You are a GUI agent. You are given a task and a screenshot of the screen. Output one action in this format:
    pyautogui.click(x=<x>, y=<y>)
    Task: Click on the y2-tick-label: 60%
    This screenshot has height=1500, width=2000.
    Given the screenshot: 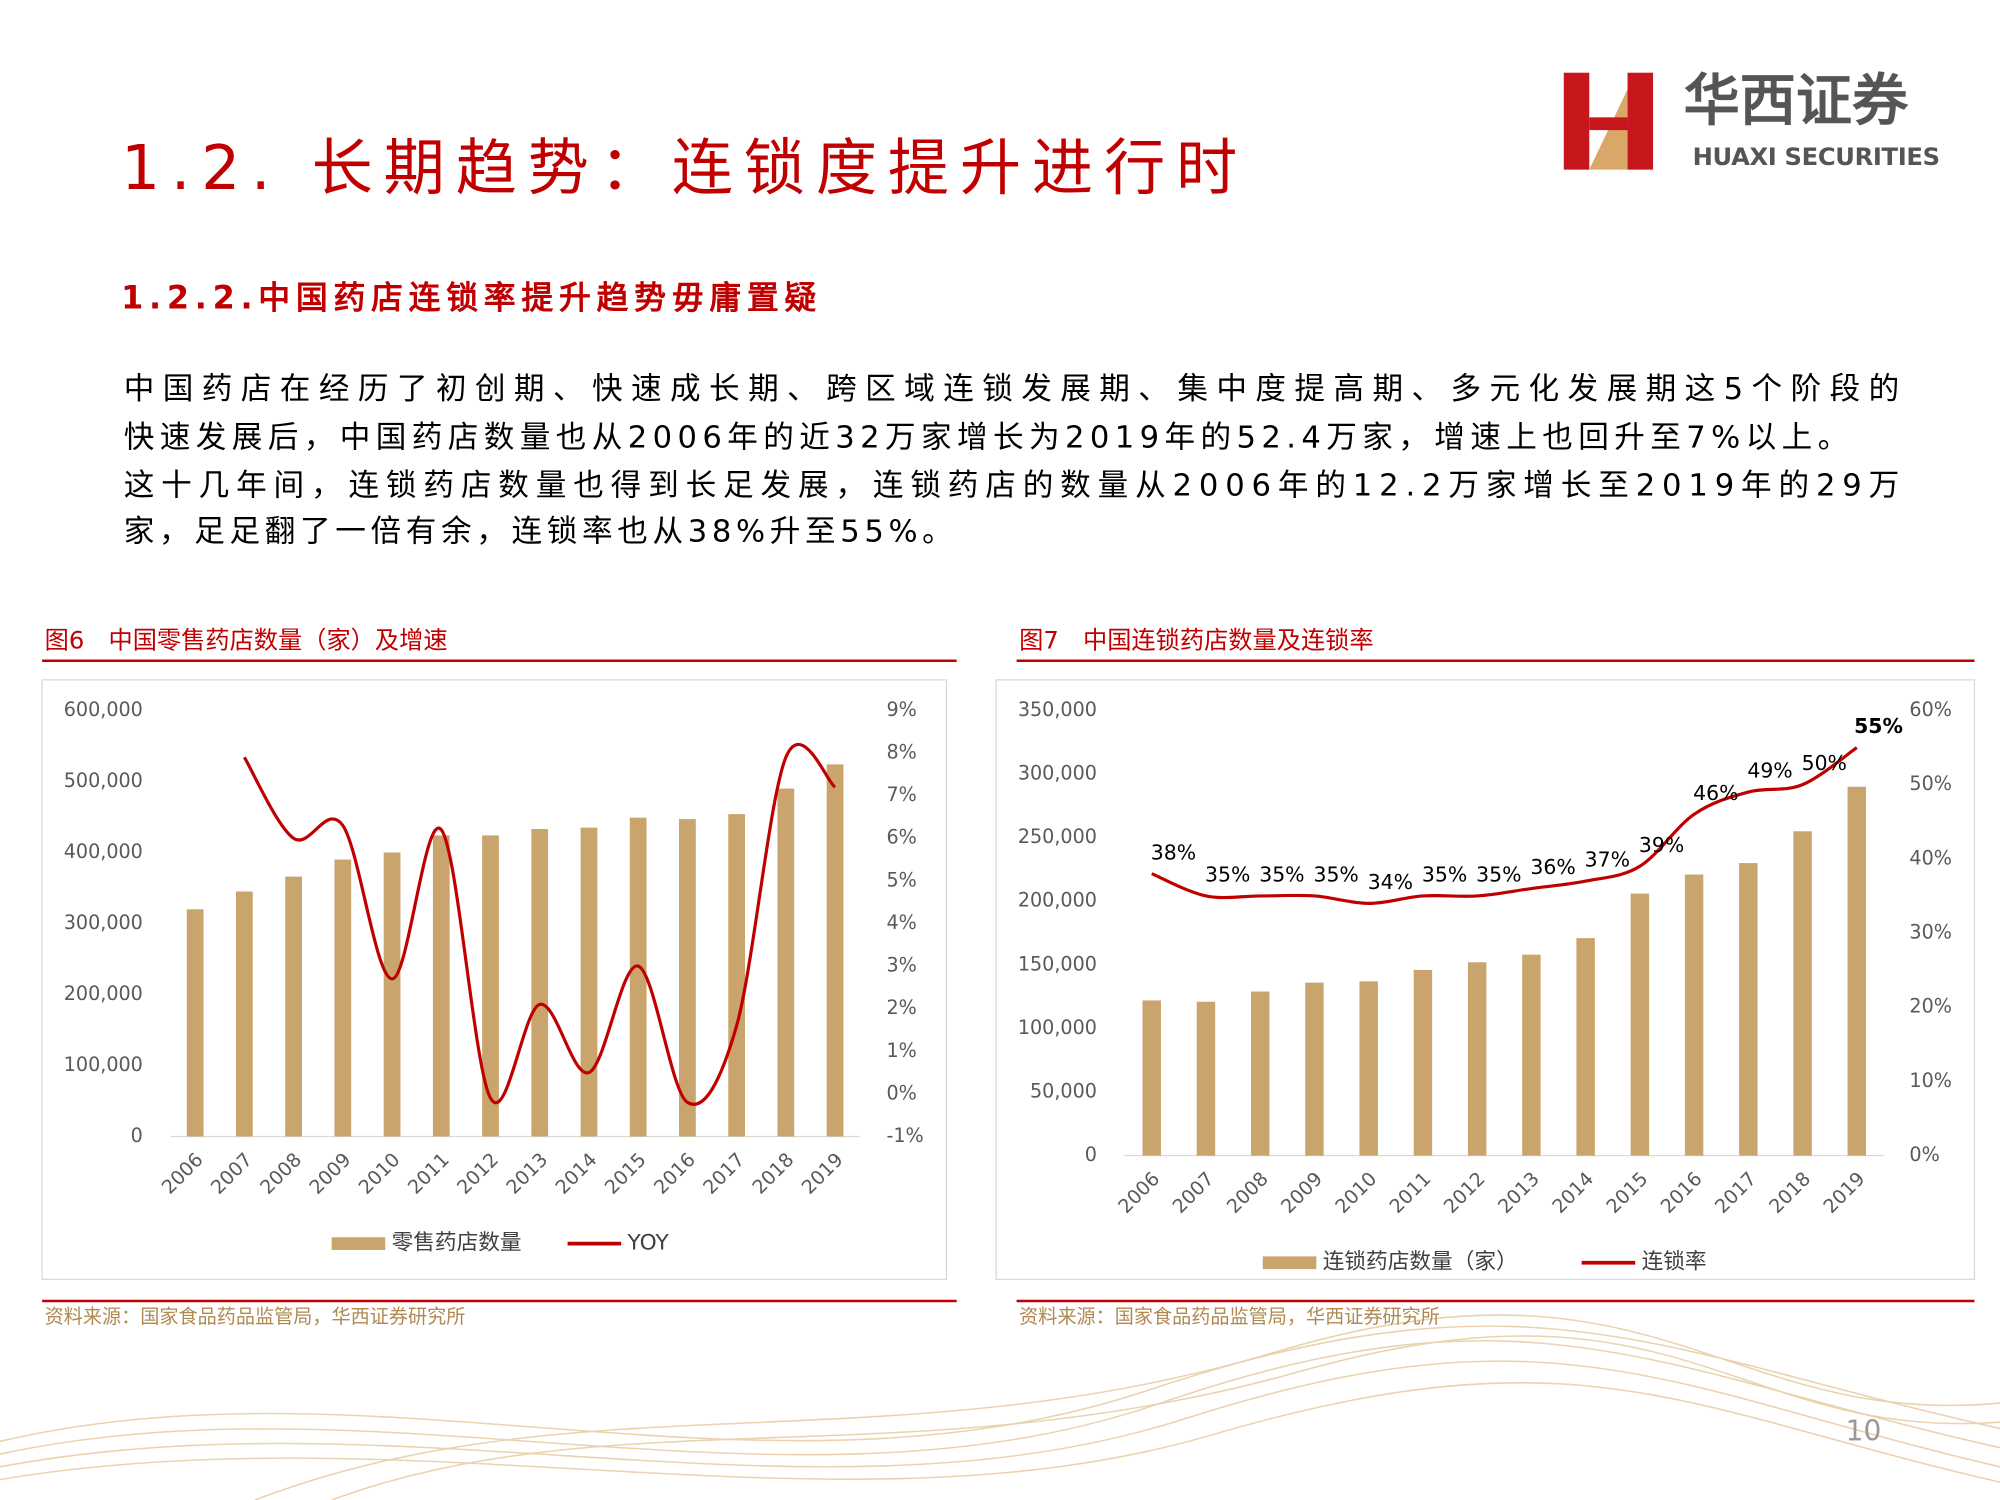 What is the action you would take?
    pyautogui.click(x=1930, y=709)
    